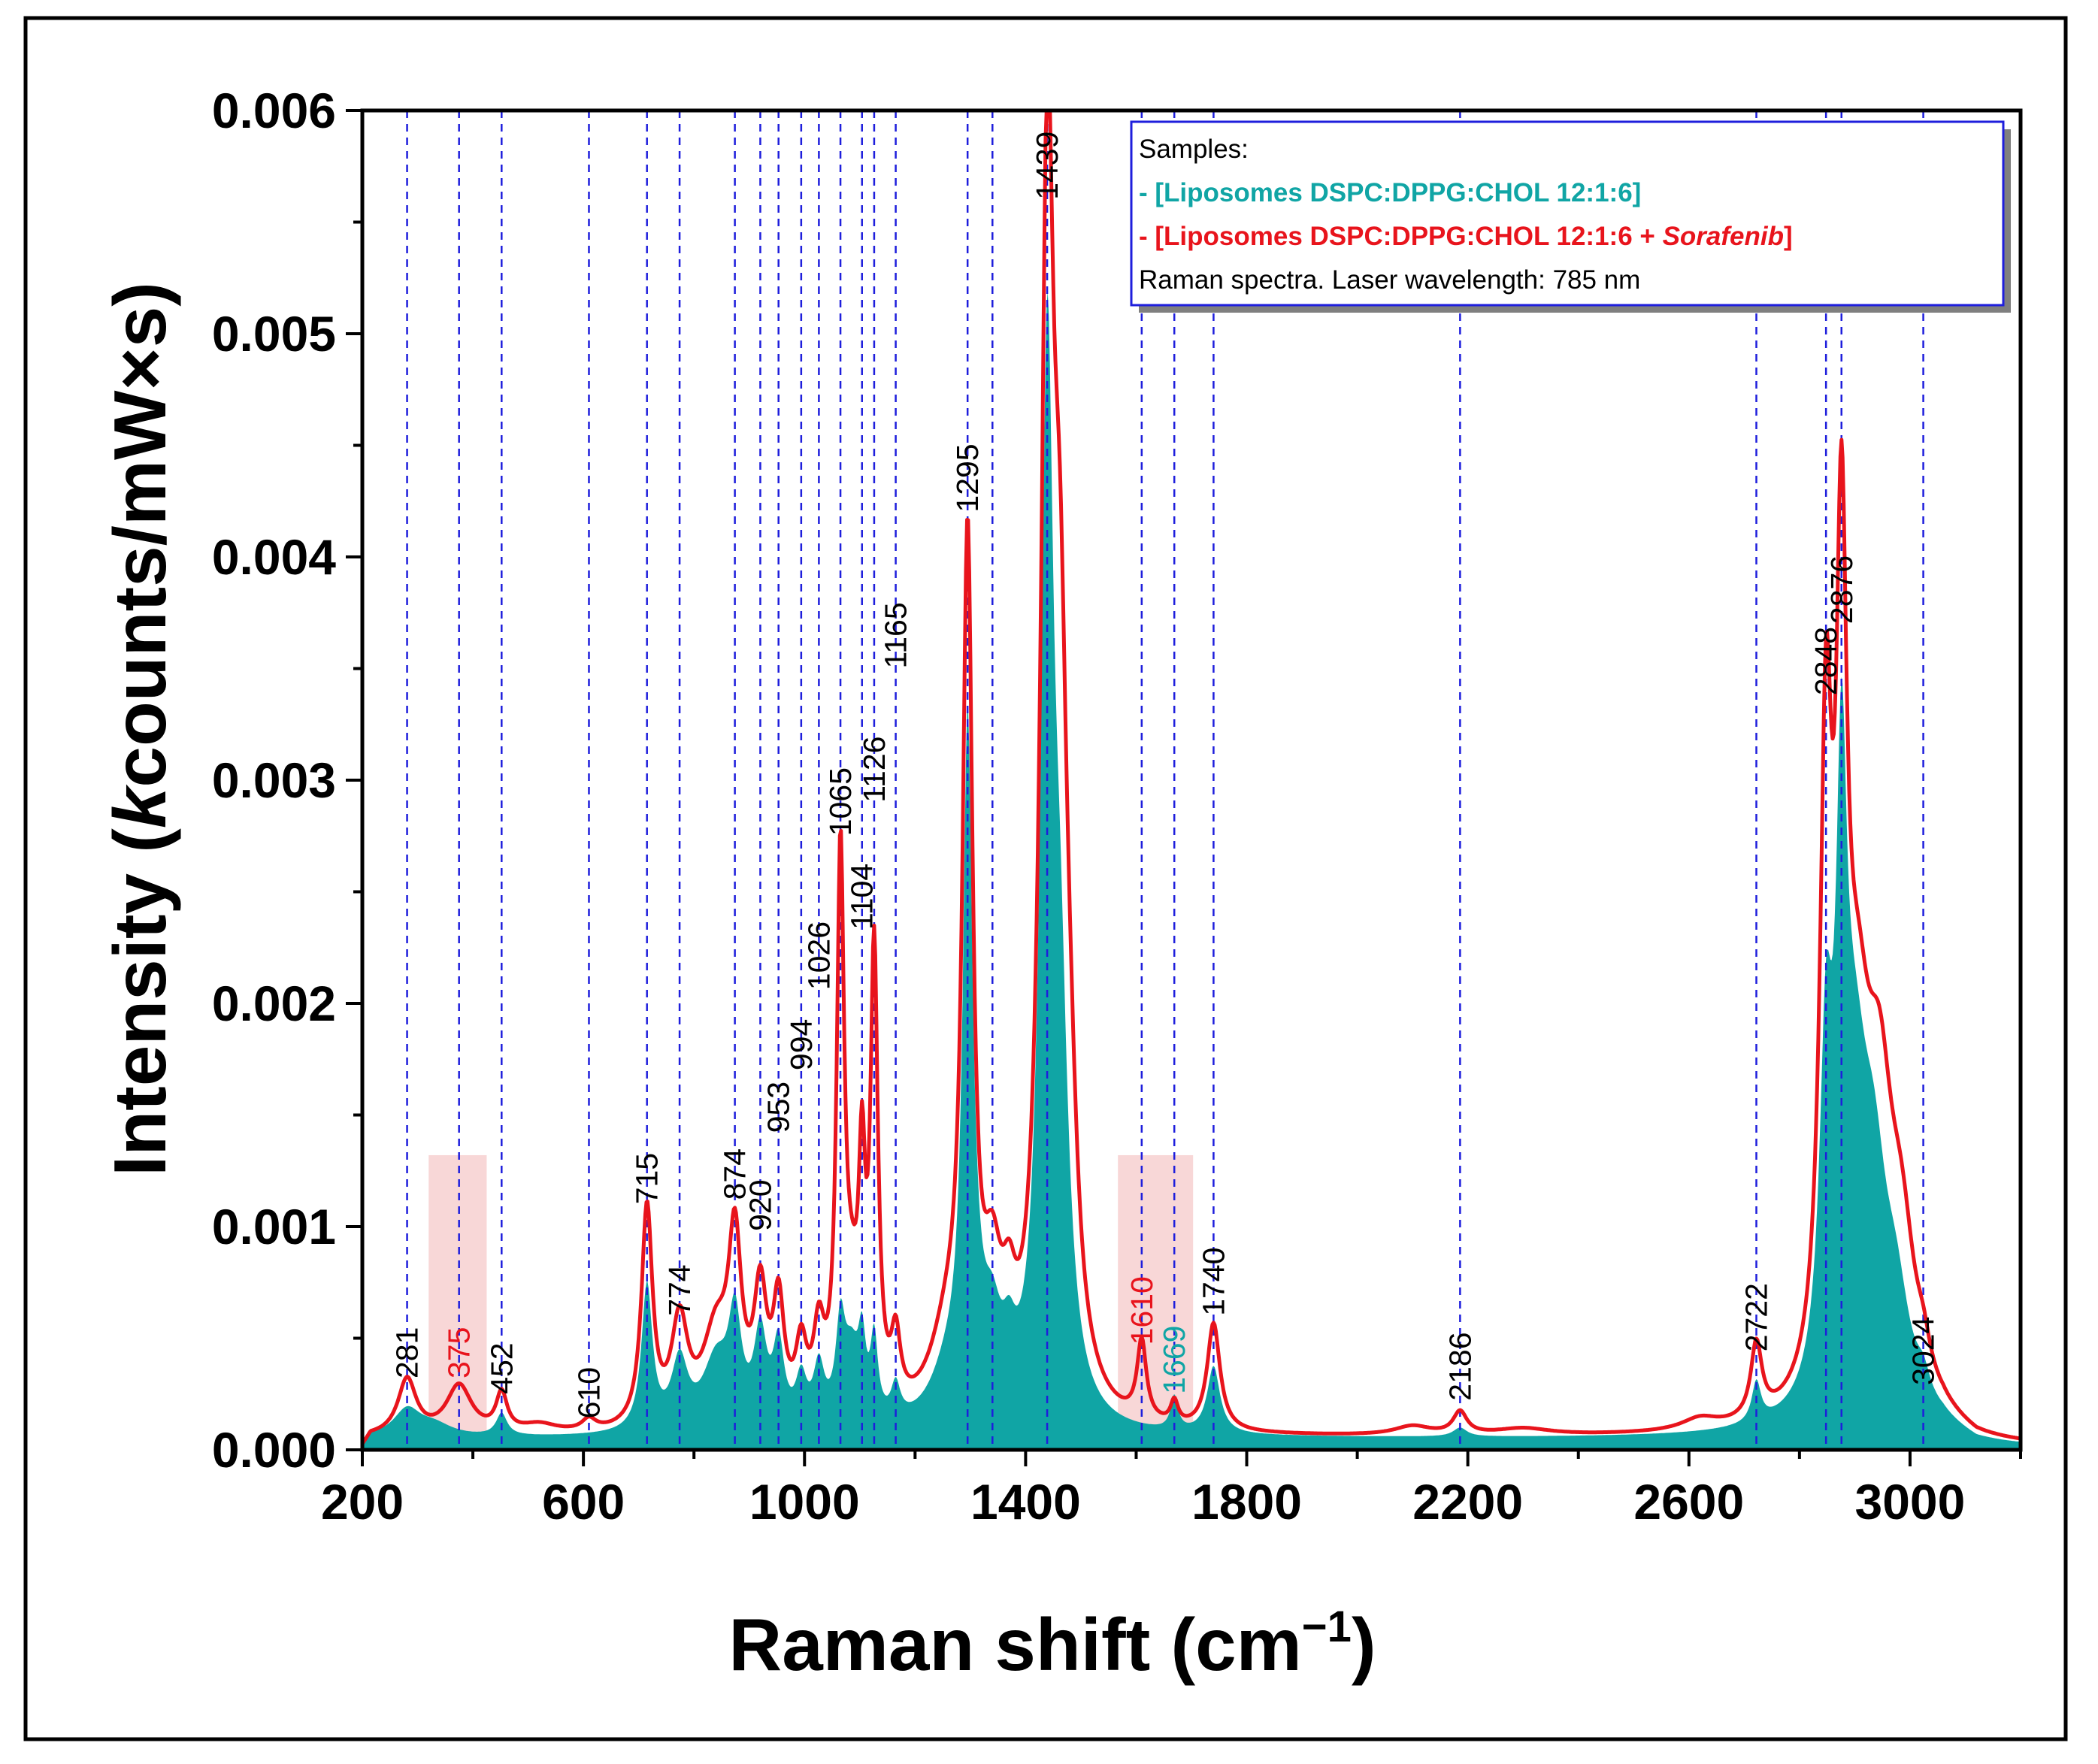 Image resolution: width=2098 pixels, height=1764 pixels. Describe the element at coordinates (1923, 1351) in the screenshot. I see `peak-label-3024: 3024` at that location.